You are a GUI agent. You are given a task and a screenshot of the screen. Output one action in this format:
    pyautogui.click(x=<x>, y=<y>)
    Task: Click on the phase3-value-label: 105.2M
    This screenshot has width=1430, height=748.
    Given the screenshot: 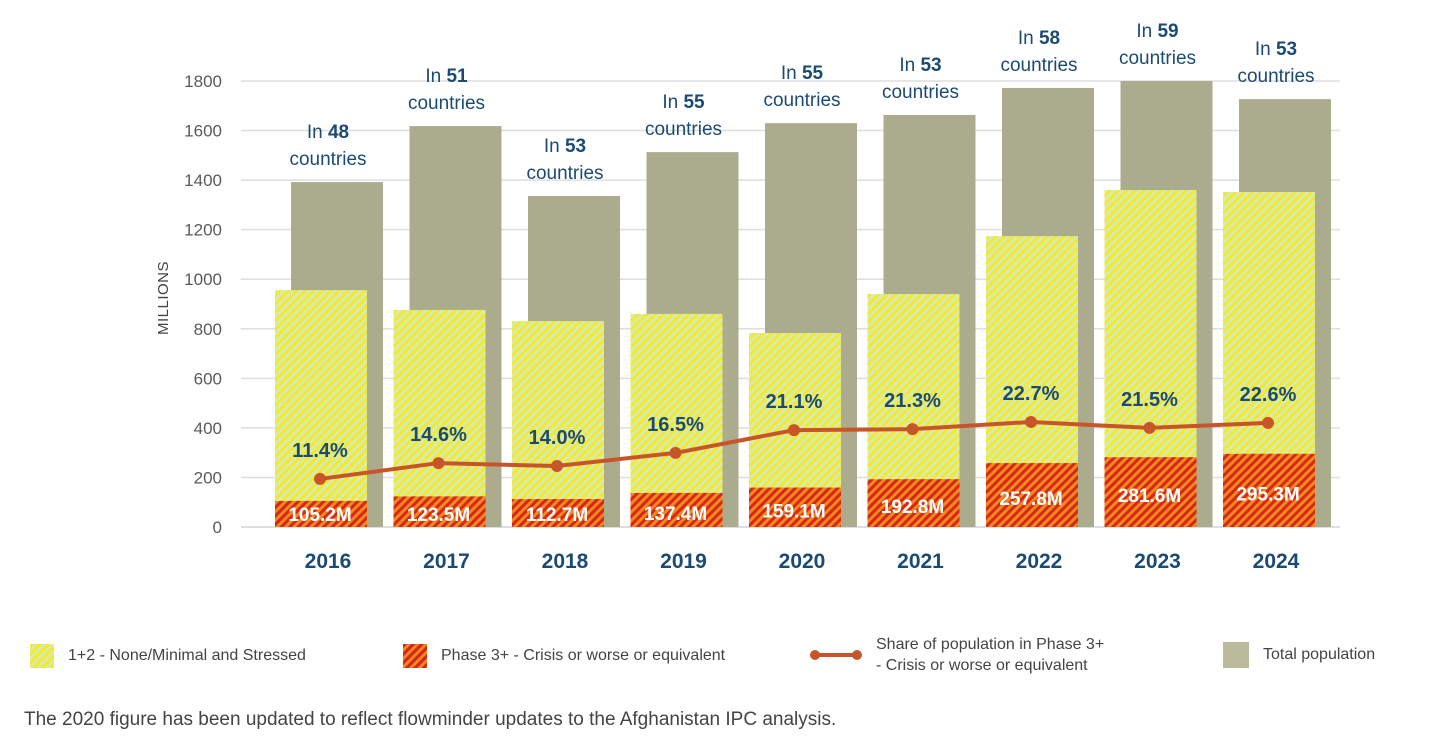 What is the action you would take?
    pyautogui.click(x=319, y=515)
    